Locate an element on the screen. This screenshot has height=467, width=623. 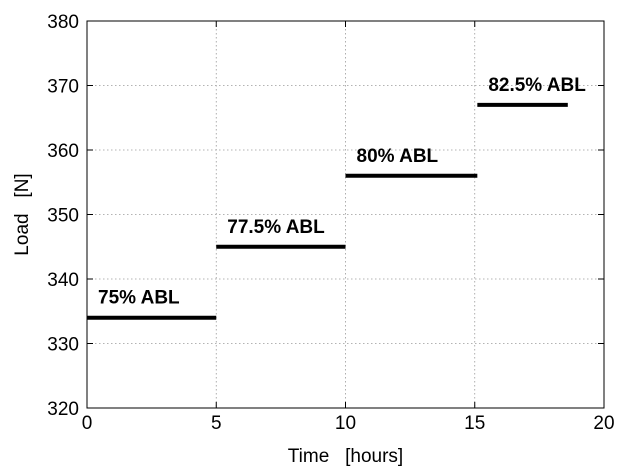
segment-label: 80% ABL is located at coordinates (398, 156).